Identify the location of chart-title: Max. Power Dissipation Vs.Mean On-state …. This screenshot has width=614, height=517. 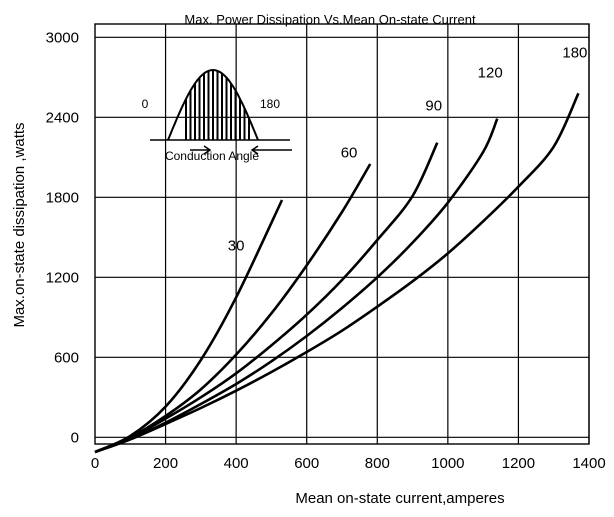
(330, 19).